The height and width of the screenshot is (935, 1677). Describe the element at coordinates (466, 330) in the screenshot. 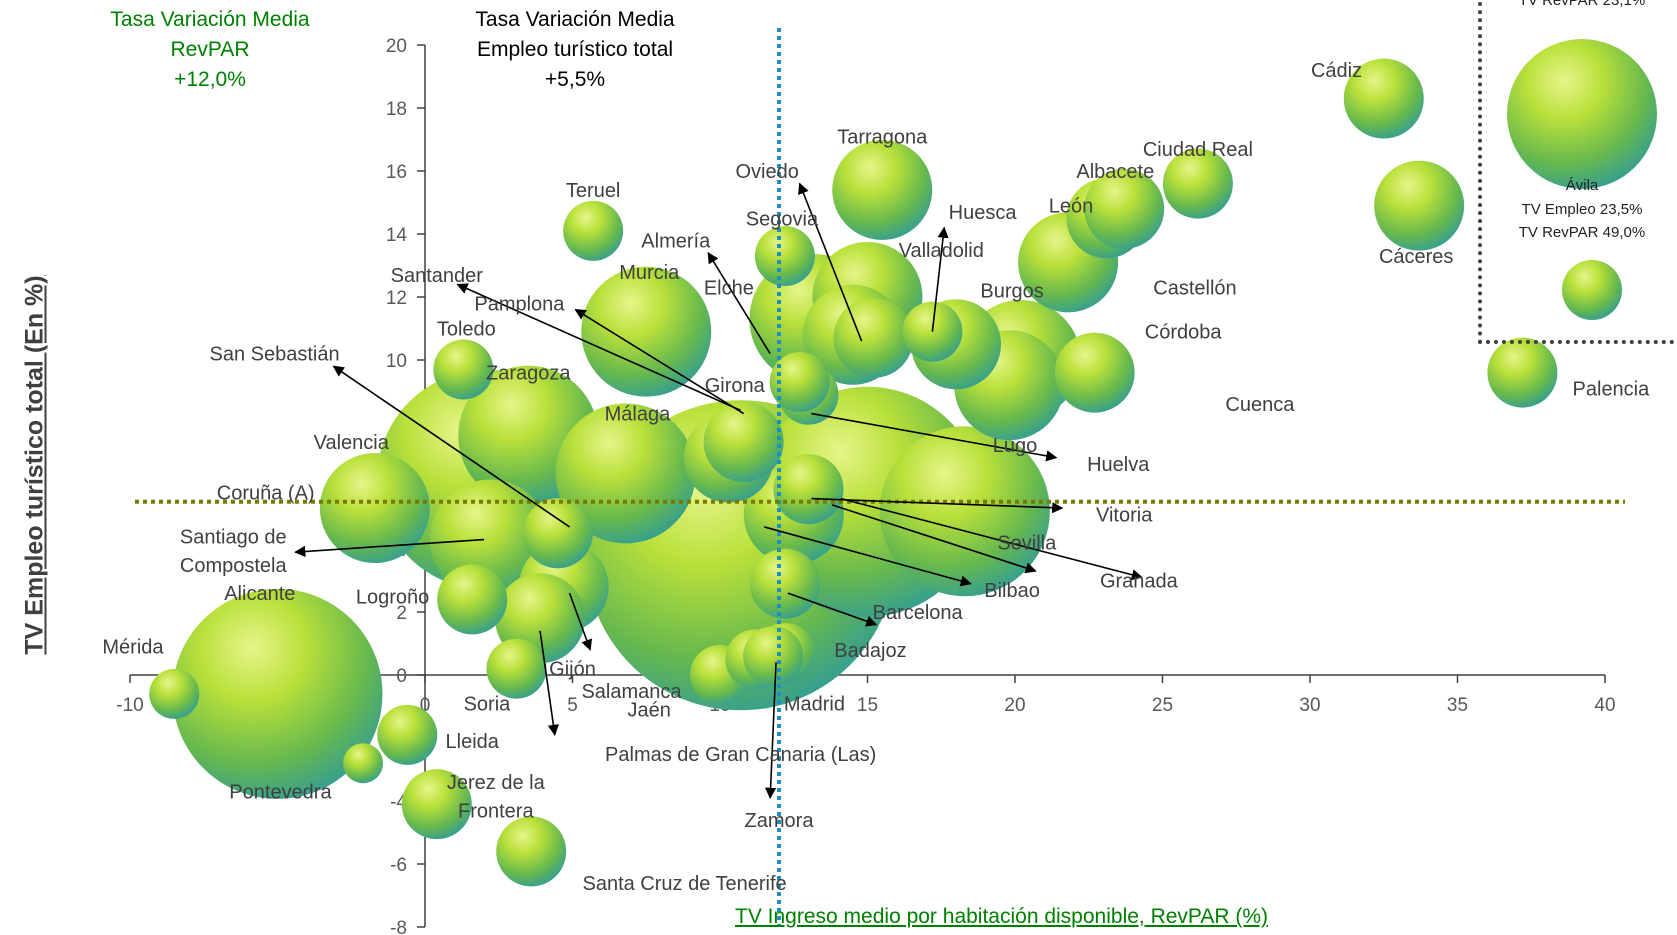

I see `bubble-label: Toledo` at that location.